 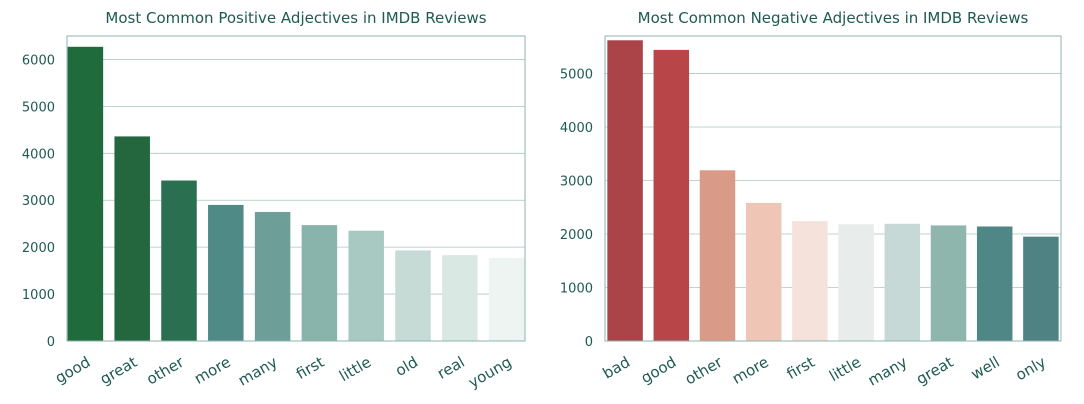 What do you see at coordinates (38, 154) in the screenshot?
I see `positive-y-tick-label: 4000` at bounding box center [38, 154].